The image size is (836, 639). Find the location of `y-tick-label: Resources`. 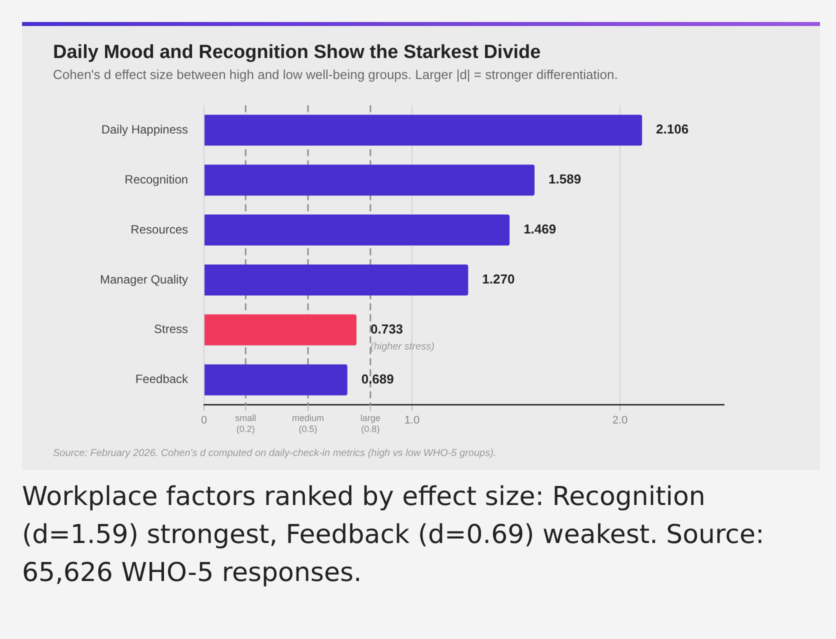

y-tick-label: Resources is located at coordinates (159, 229).